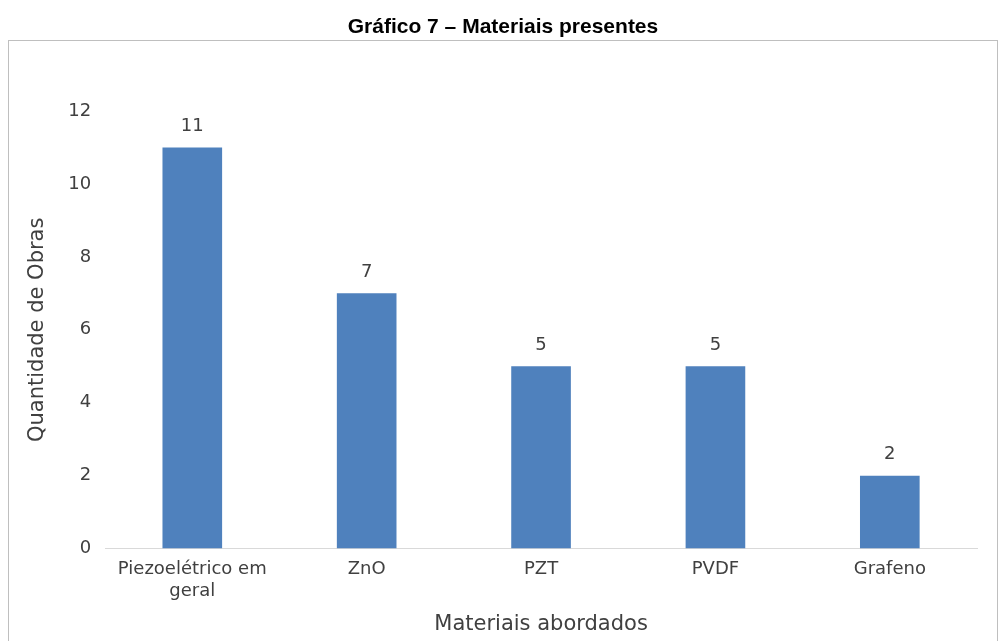 The width and height of the screenshot is (1006, 641). I want to click on y-axis-title: Quantidade de Obras, so click(36, 330).